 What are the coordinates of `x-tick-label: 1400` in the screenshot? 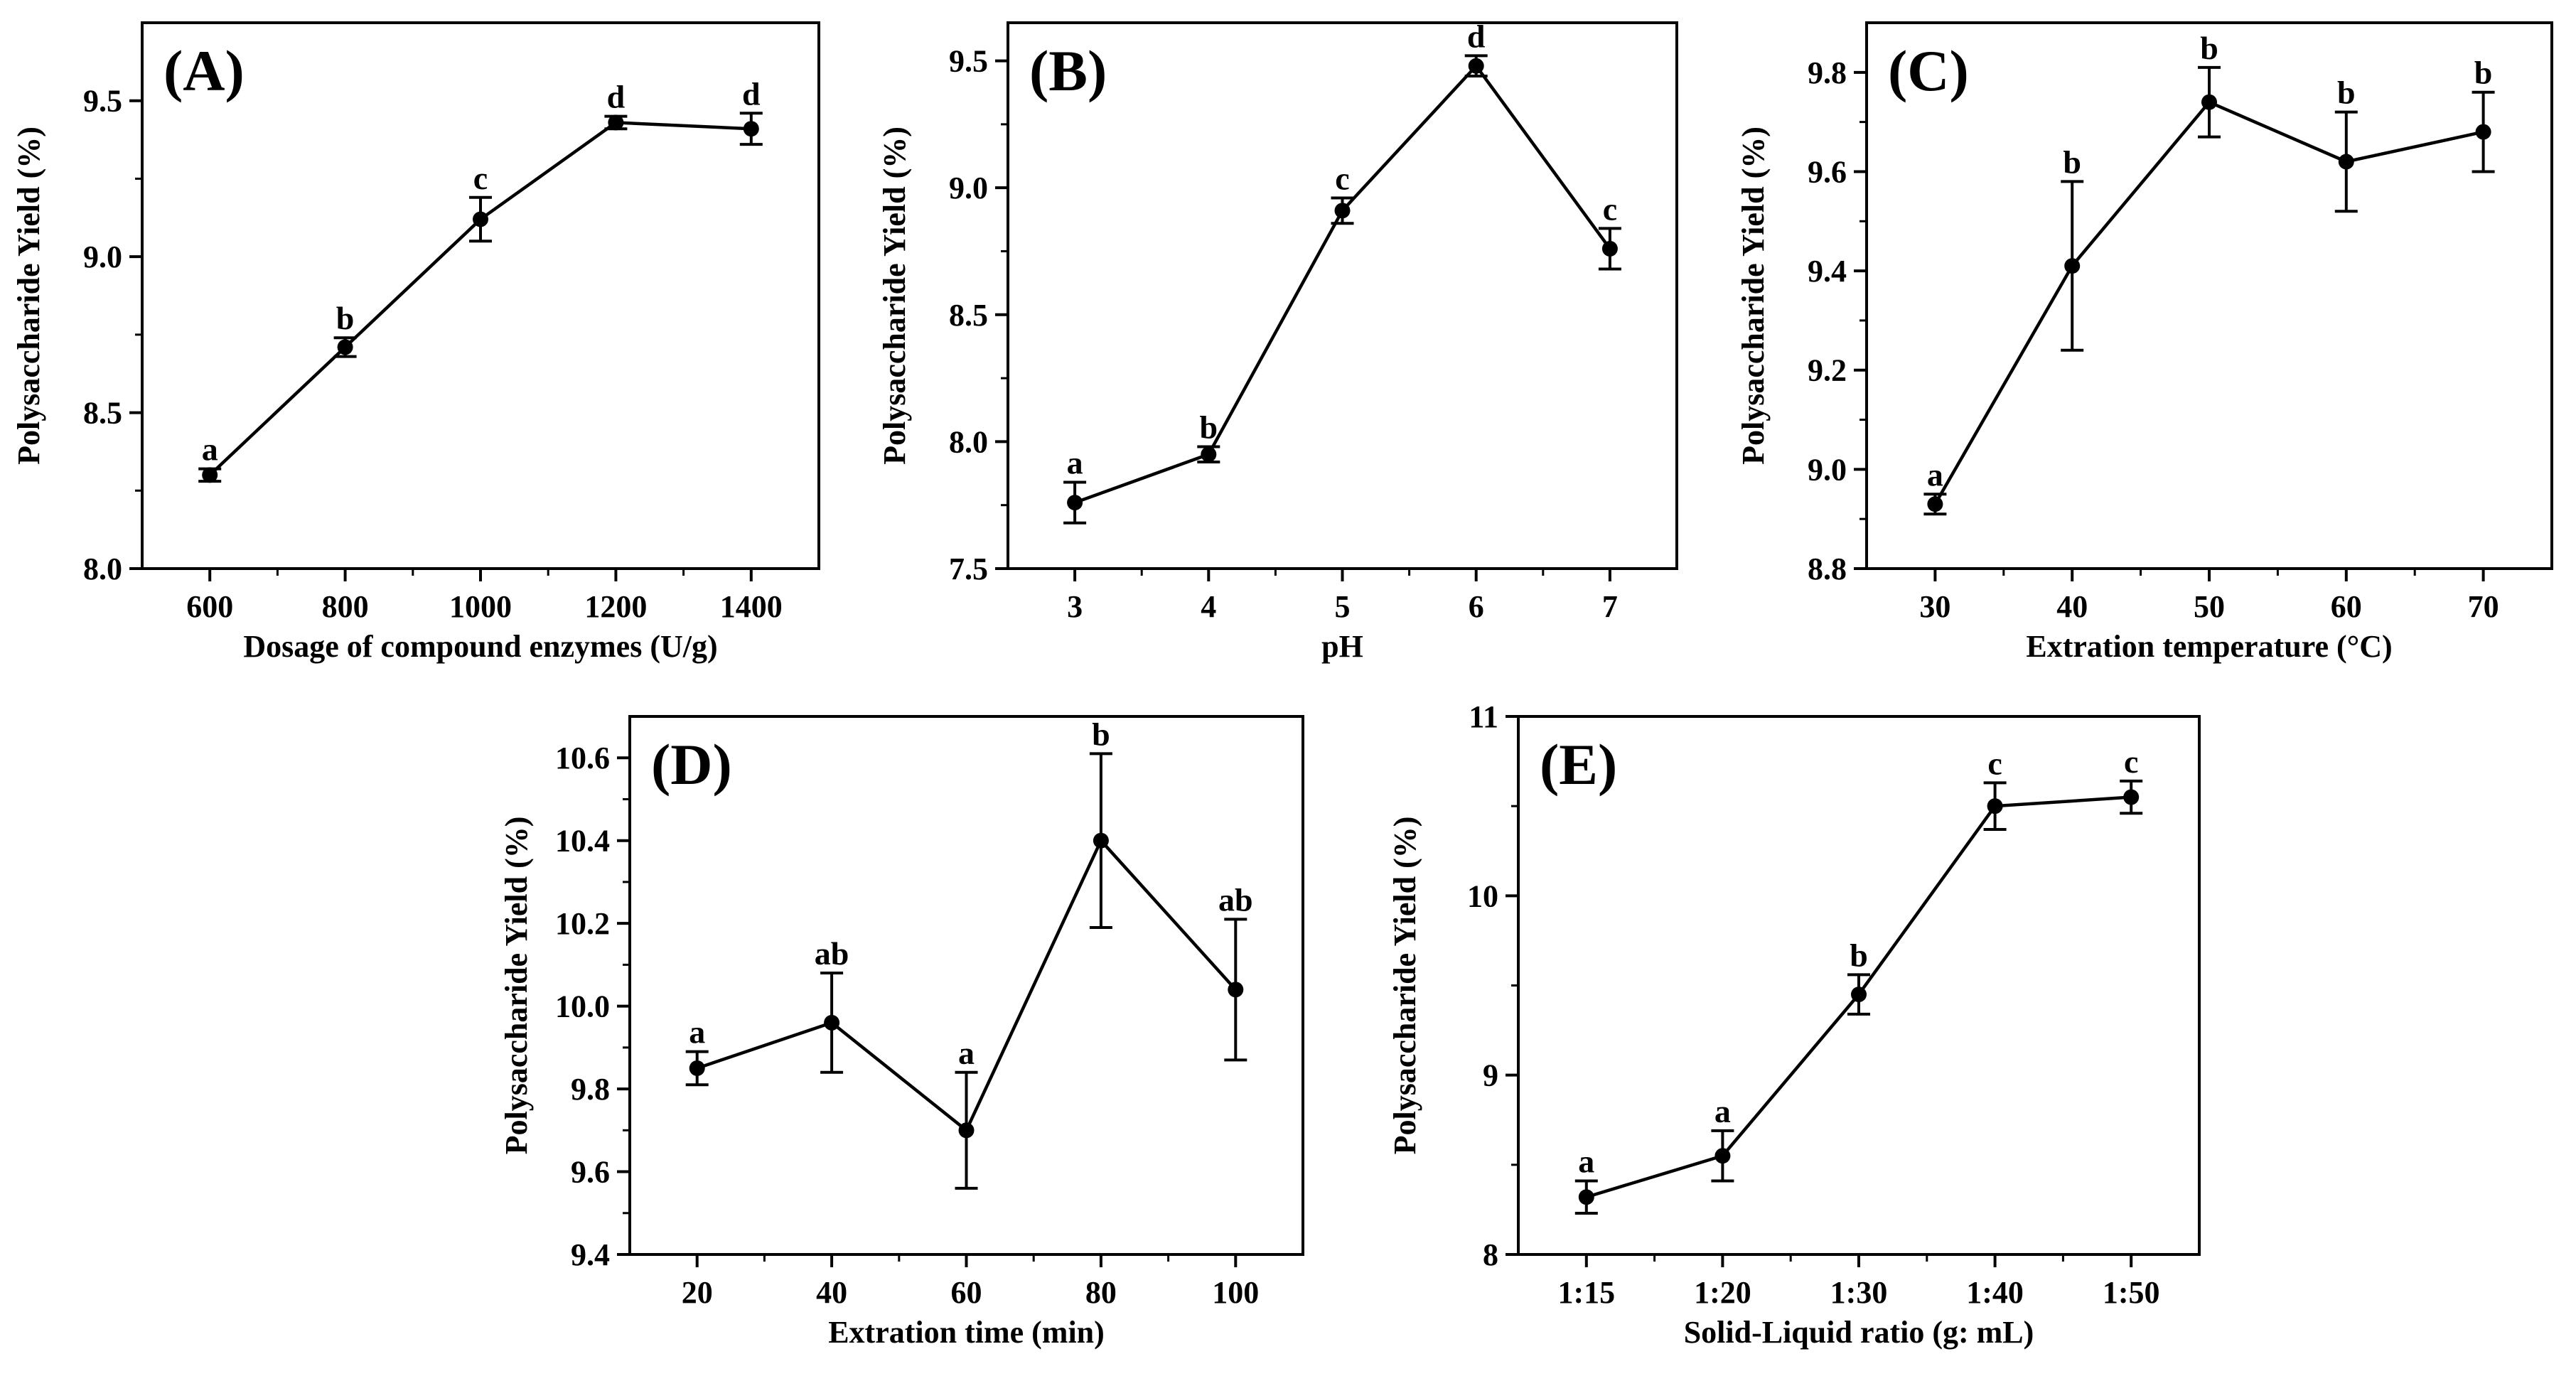 It's located at (751, 606).